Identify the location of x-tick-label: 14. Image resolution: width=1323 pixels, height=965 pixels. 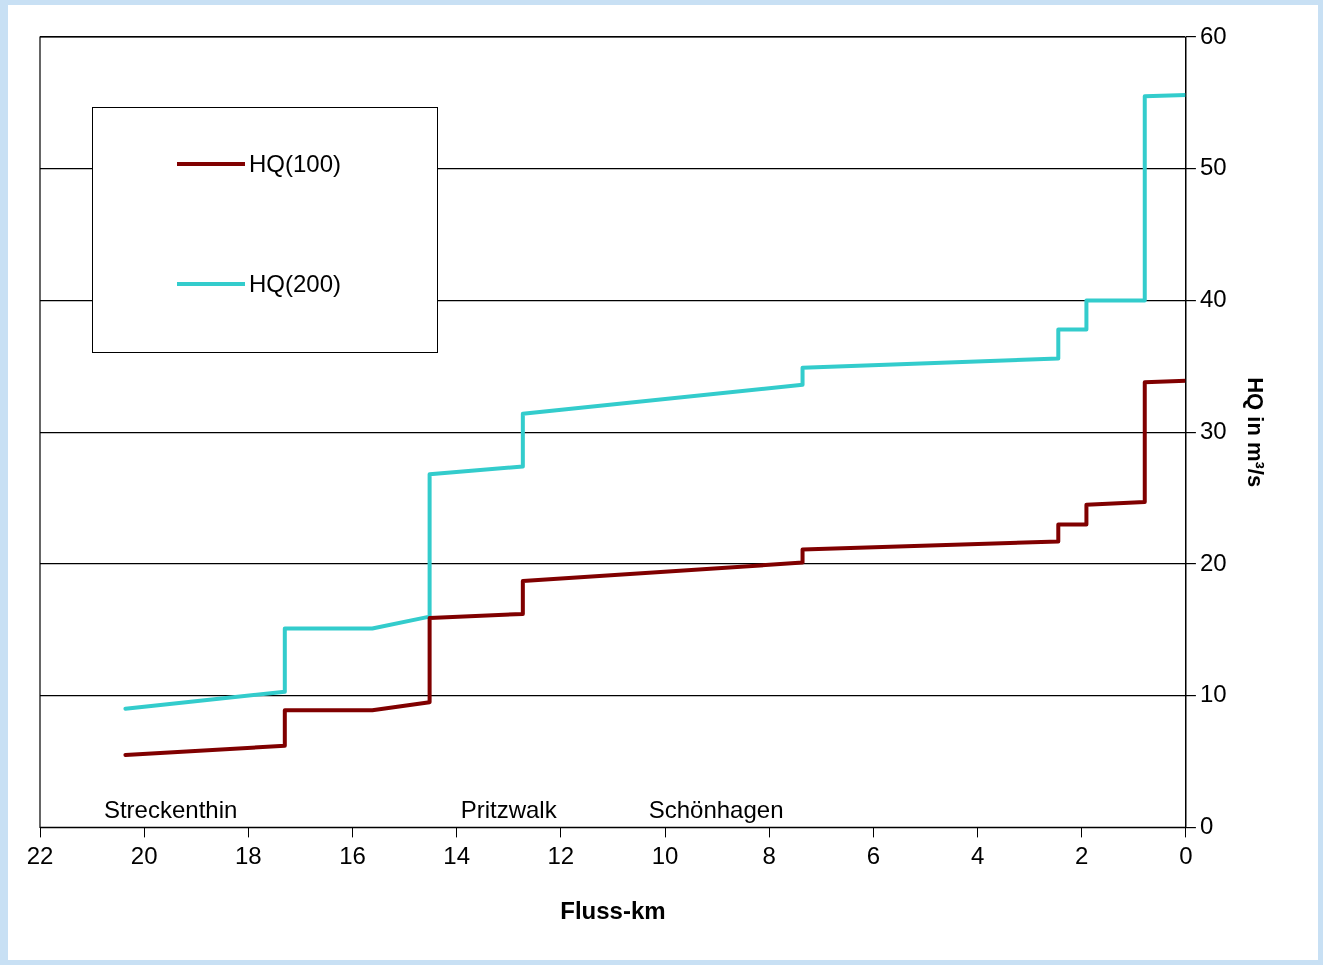
(457, 856).